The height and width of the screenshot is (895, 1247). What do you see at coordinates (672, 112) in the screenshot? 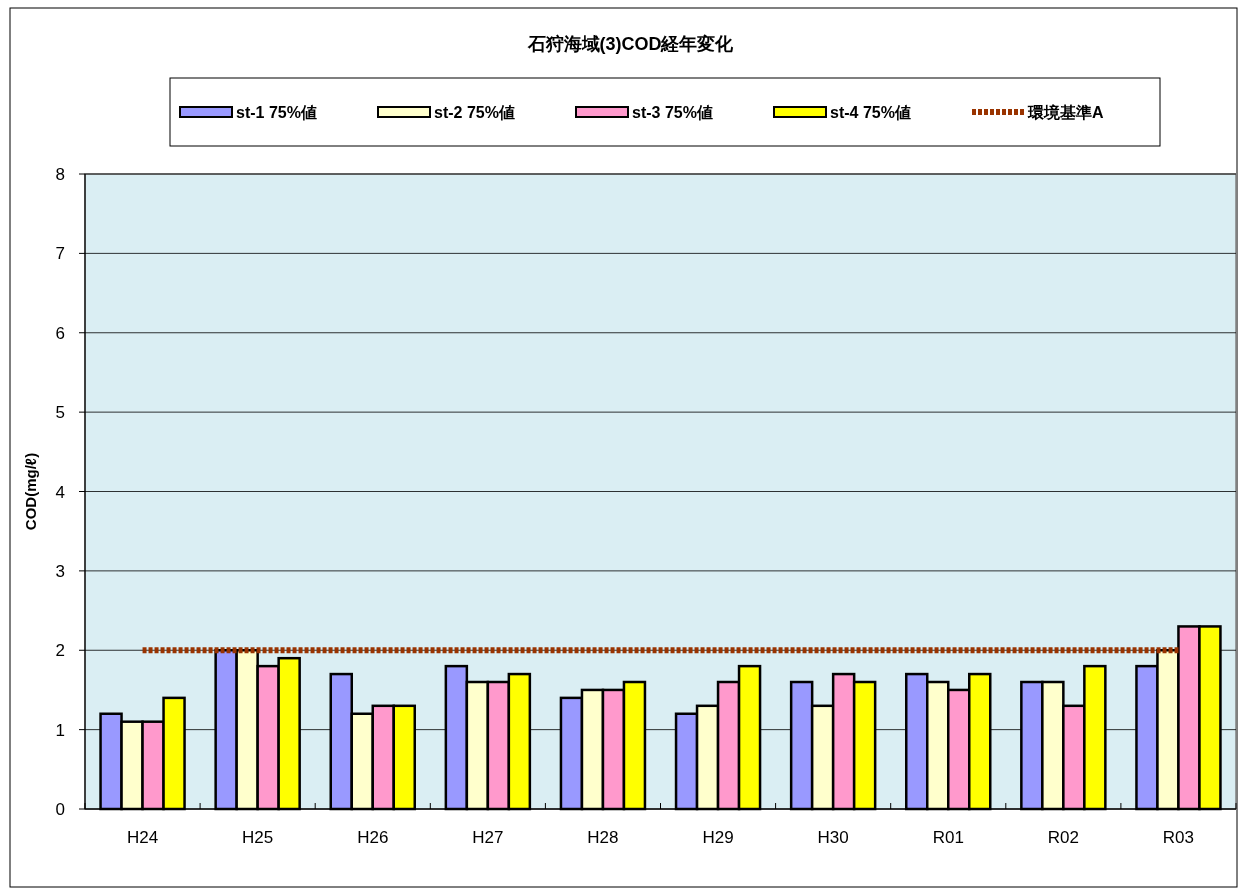
I see `legend-label: st-3 75%値` at bounding box center [672, 112].